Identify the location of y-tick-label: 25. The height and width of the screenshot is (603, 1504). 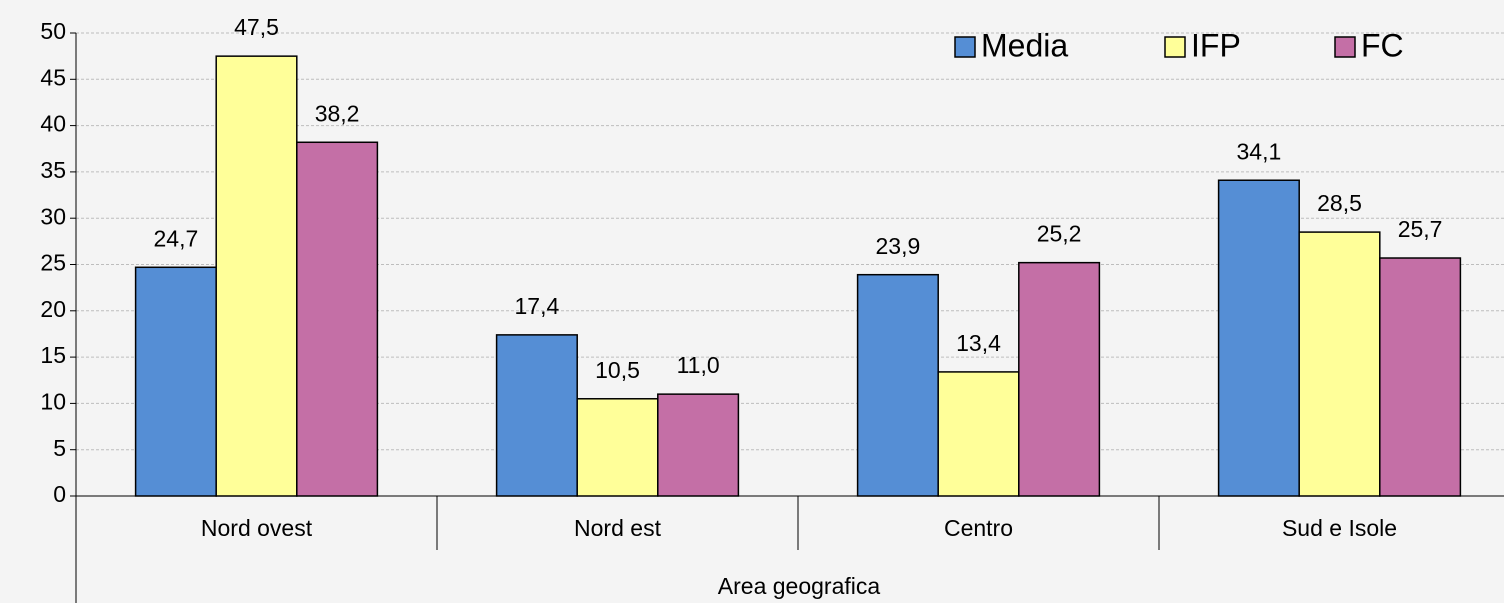
(53, 263).